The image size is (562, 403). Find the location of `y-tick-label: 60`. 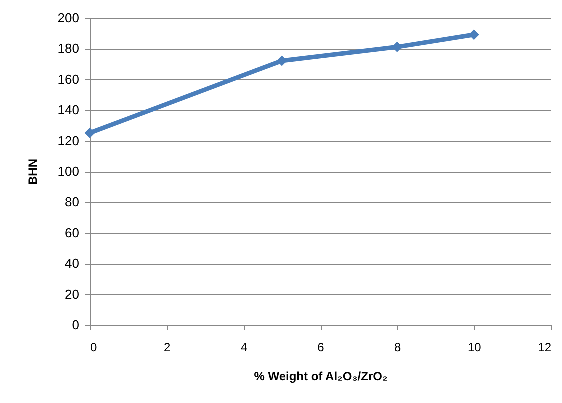

y-tick-label: 60 is located at coordinates (72, 232).